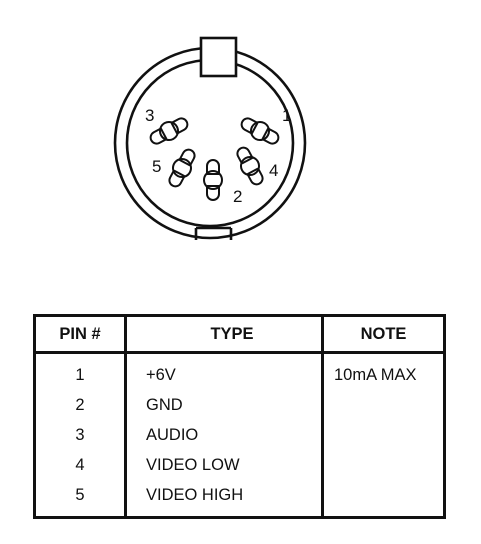 The height and width of the screenshot is (544, 481). What do you see at coordinates (80, 435) in the screenshot?
I see `cell-pin: 3` at bounding box center [80, 435].